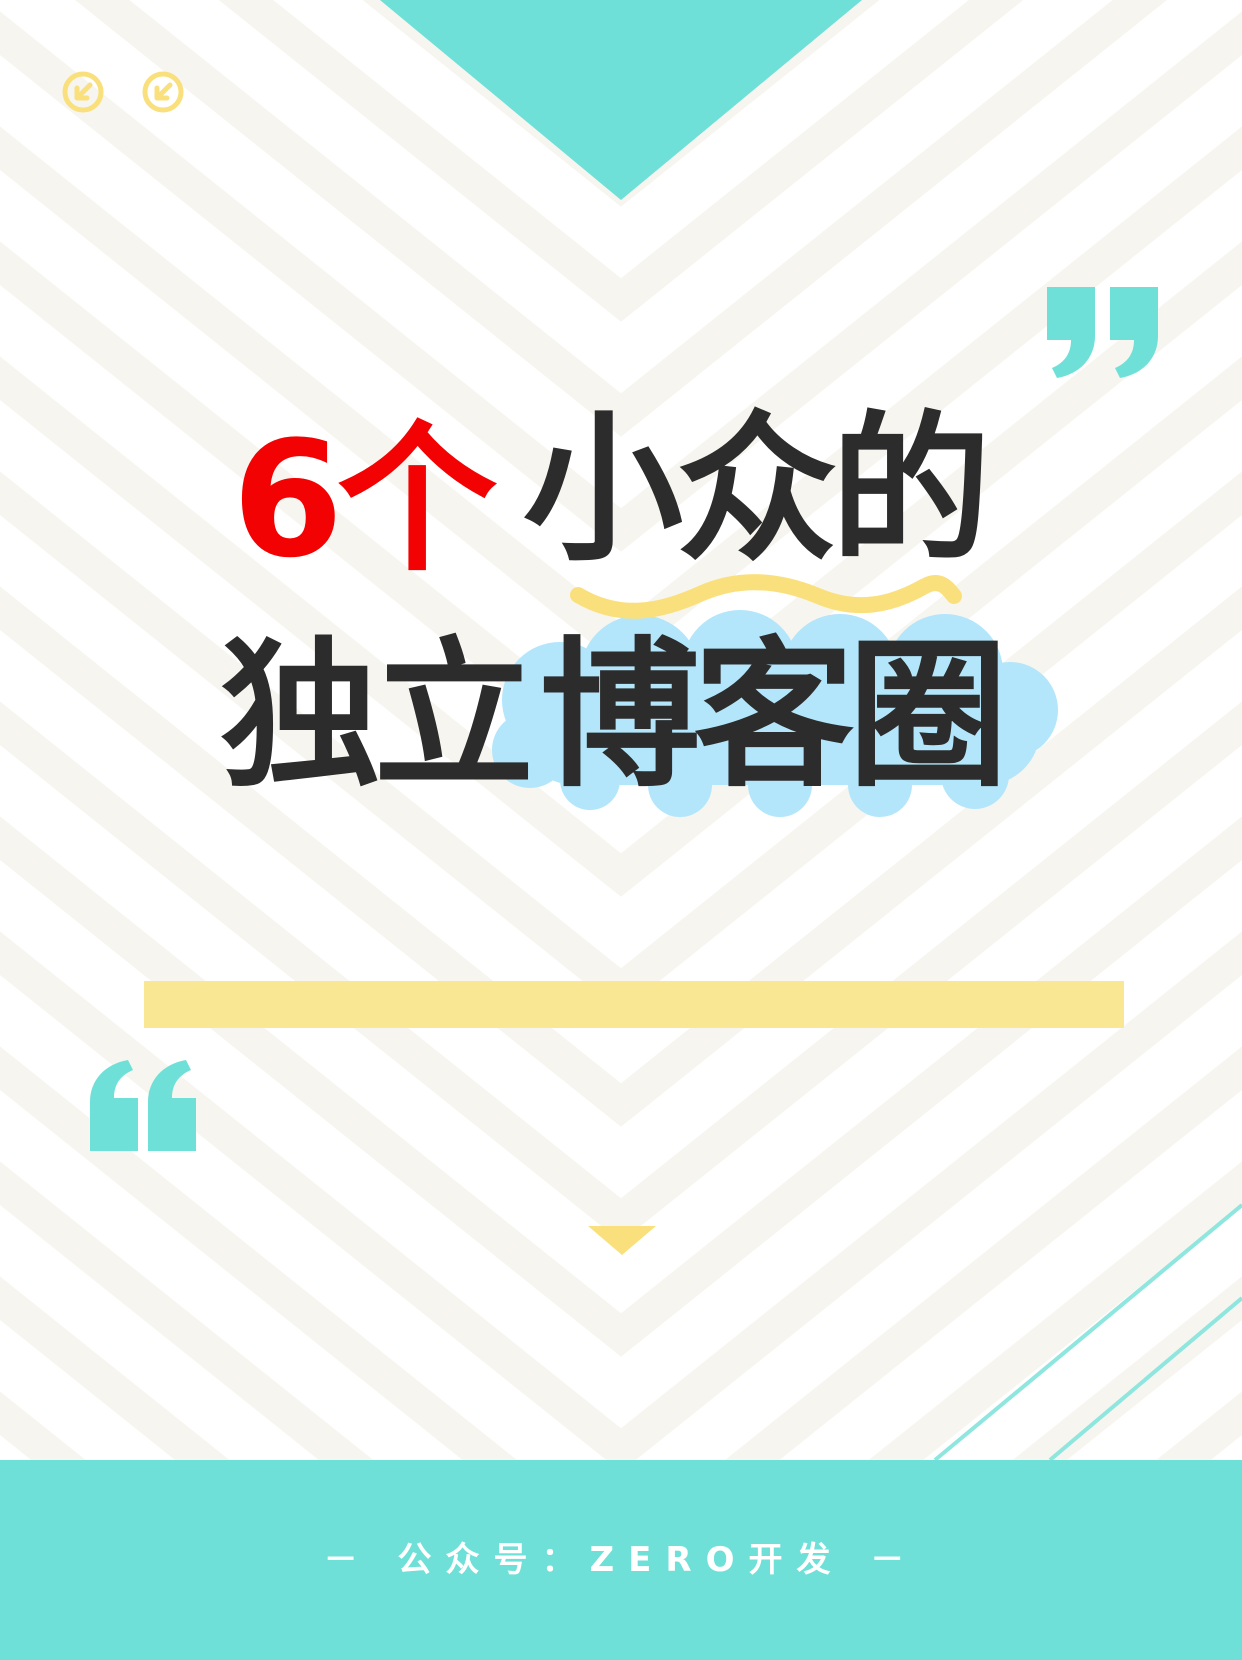  I want to click on title-accent-number: 6个, so click(364, 499).